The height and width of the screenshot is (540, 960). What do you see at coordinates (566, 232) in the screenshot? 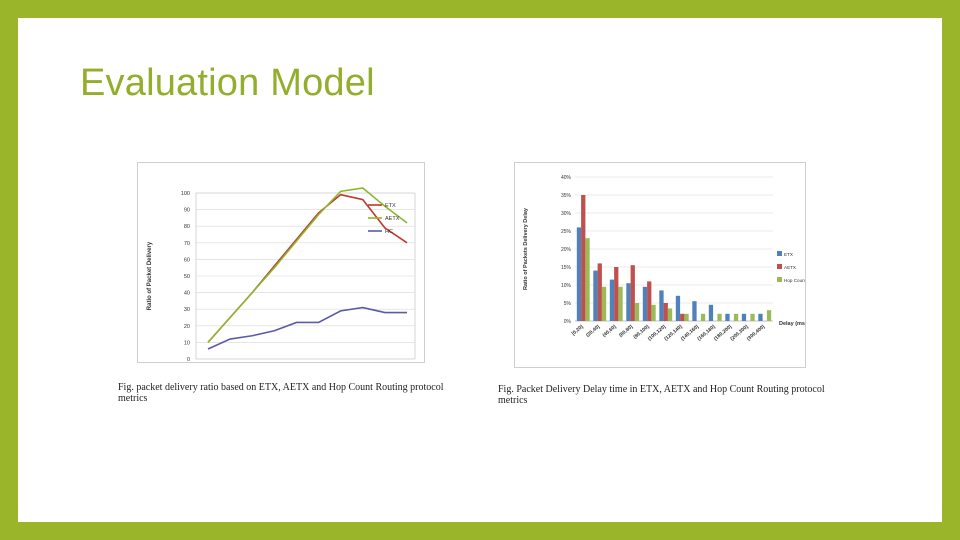
I see `bar-chart-y-tick-label: 25%` at bounding box center [566, 232].